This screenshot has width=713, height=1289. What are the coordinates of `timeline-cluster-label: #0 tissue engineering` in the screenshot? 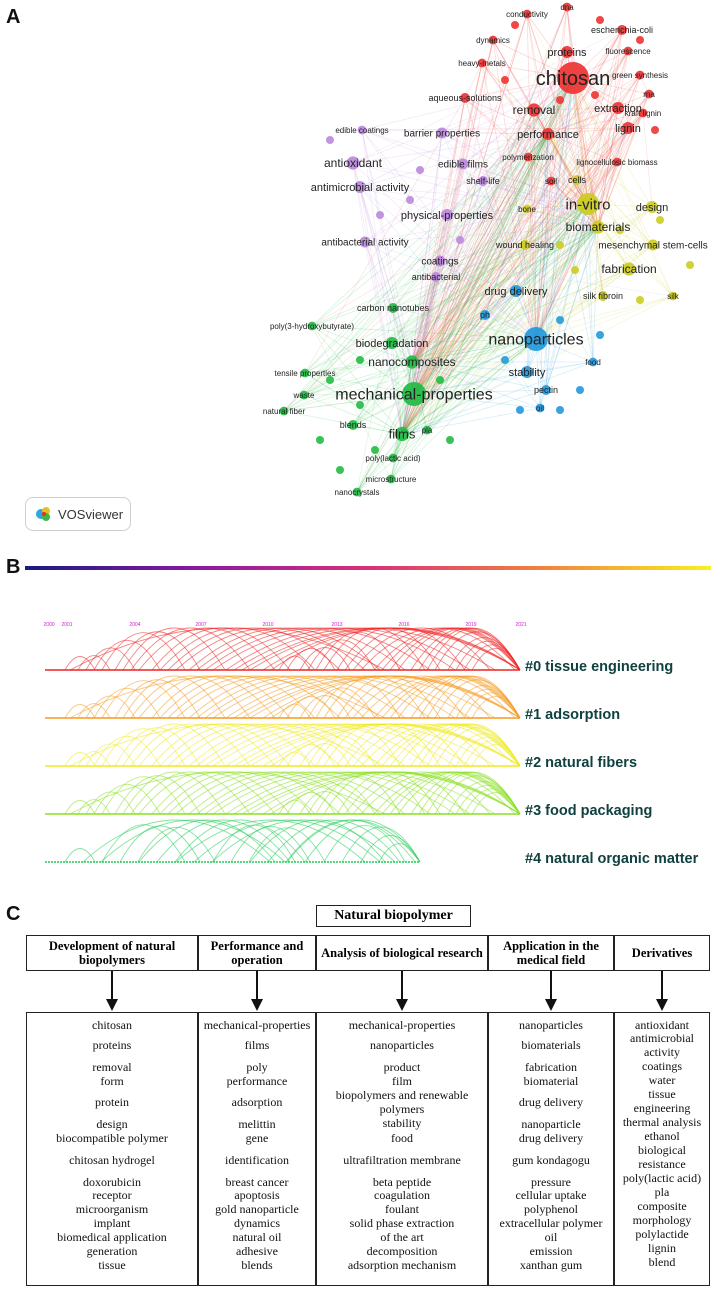 It's located at (599, 667).